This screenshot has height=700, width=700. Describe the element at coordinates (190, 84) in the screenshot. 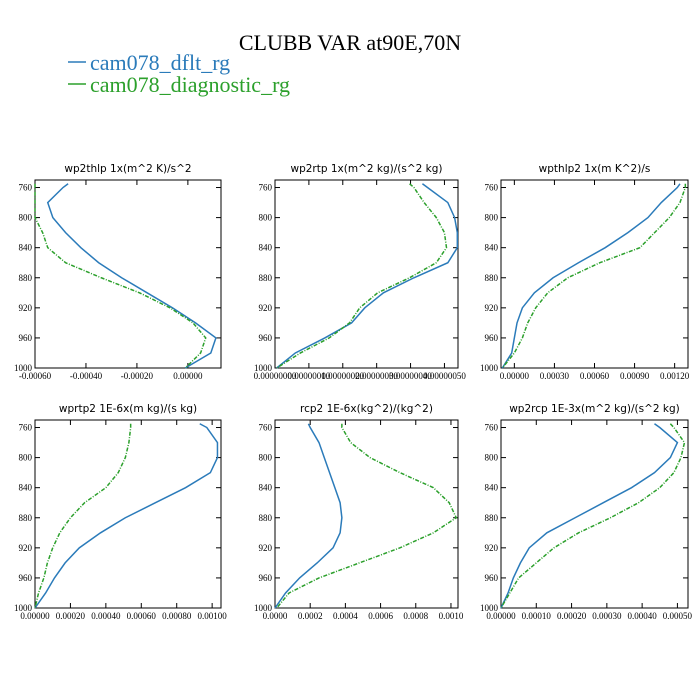

I see `legend-label: cam078_diagnostic_rg` at that location.